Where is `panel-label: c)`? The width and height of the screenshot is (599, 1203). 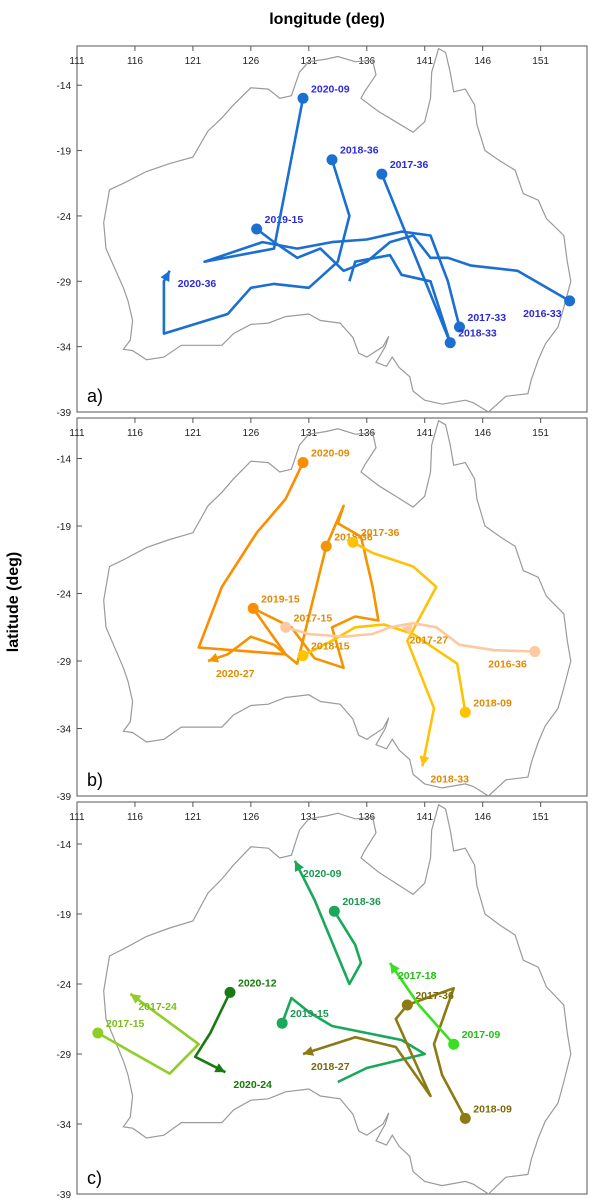
panel-label: c) is located at coordinates (94, 1178).